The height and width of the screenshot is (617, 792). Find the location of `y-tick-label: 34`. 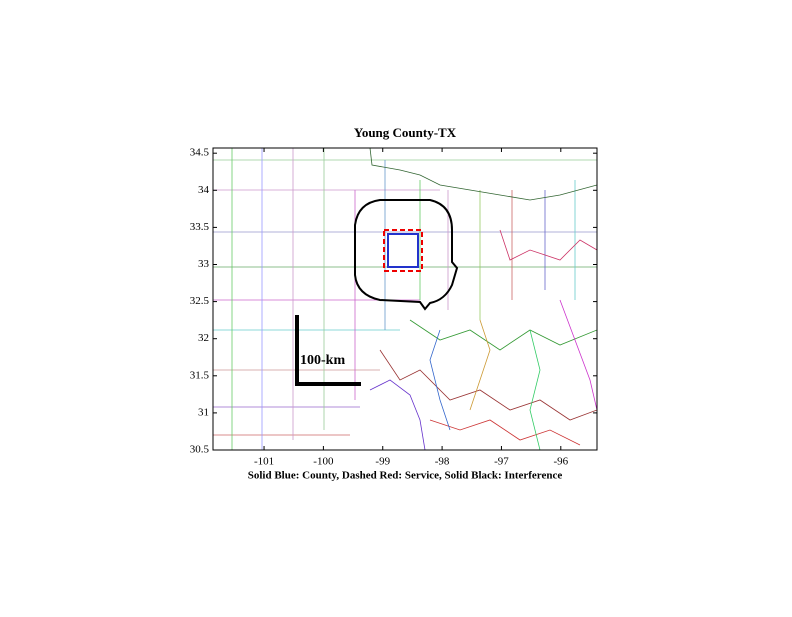

y-tick-label: 34 is located at coordinates (204, 190).